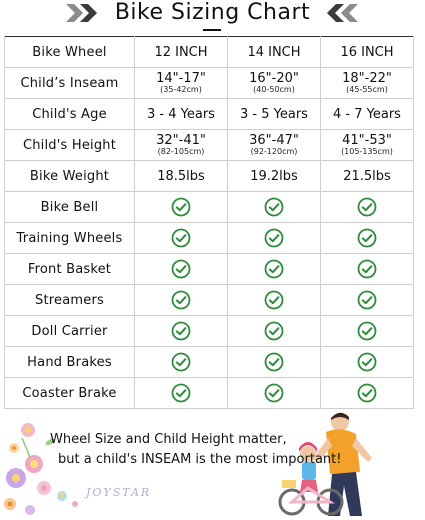  I want to click on age-cell: 3 - 5 Years, so click(274, 114).